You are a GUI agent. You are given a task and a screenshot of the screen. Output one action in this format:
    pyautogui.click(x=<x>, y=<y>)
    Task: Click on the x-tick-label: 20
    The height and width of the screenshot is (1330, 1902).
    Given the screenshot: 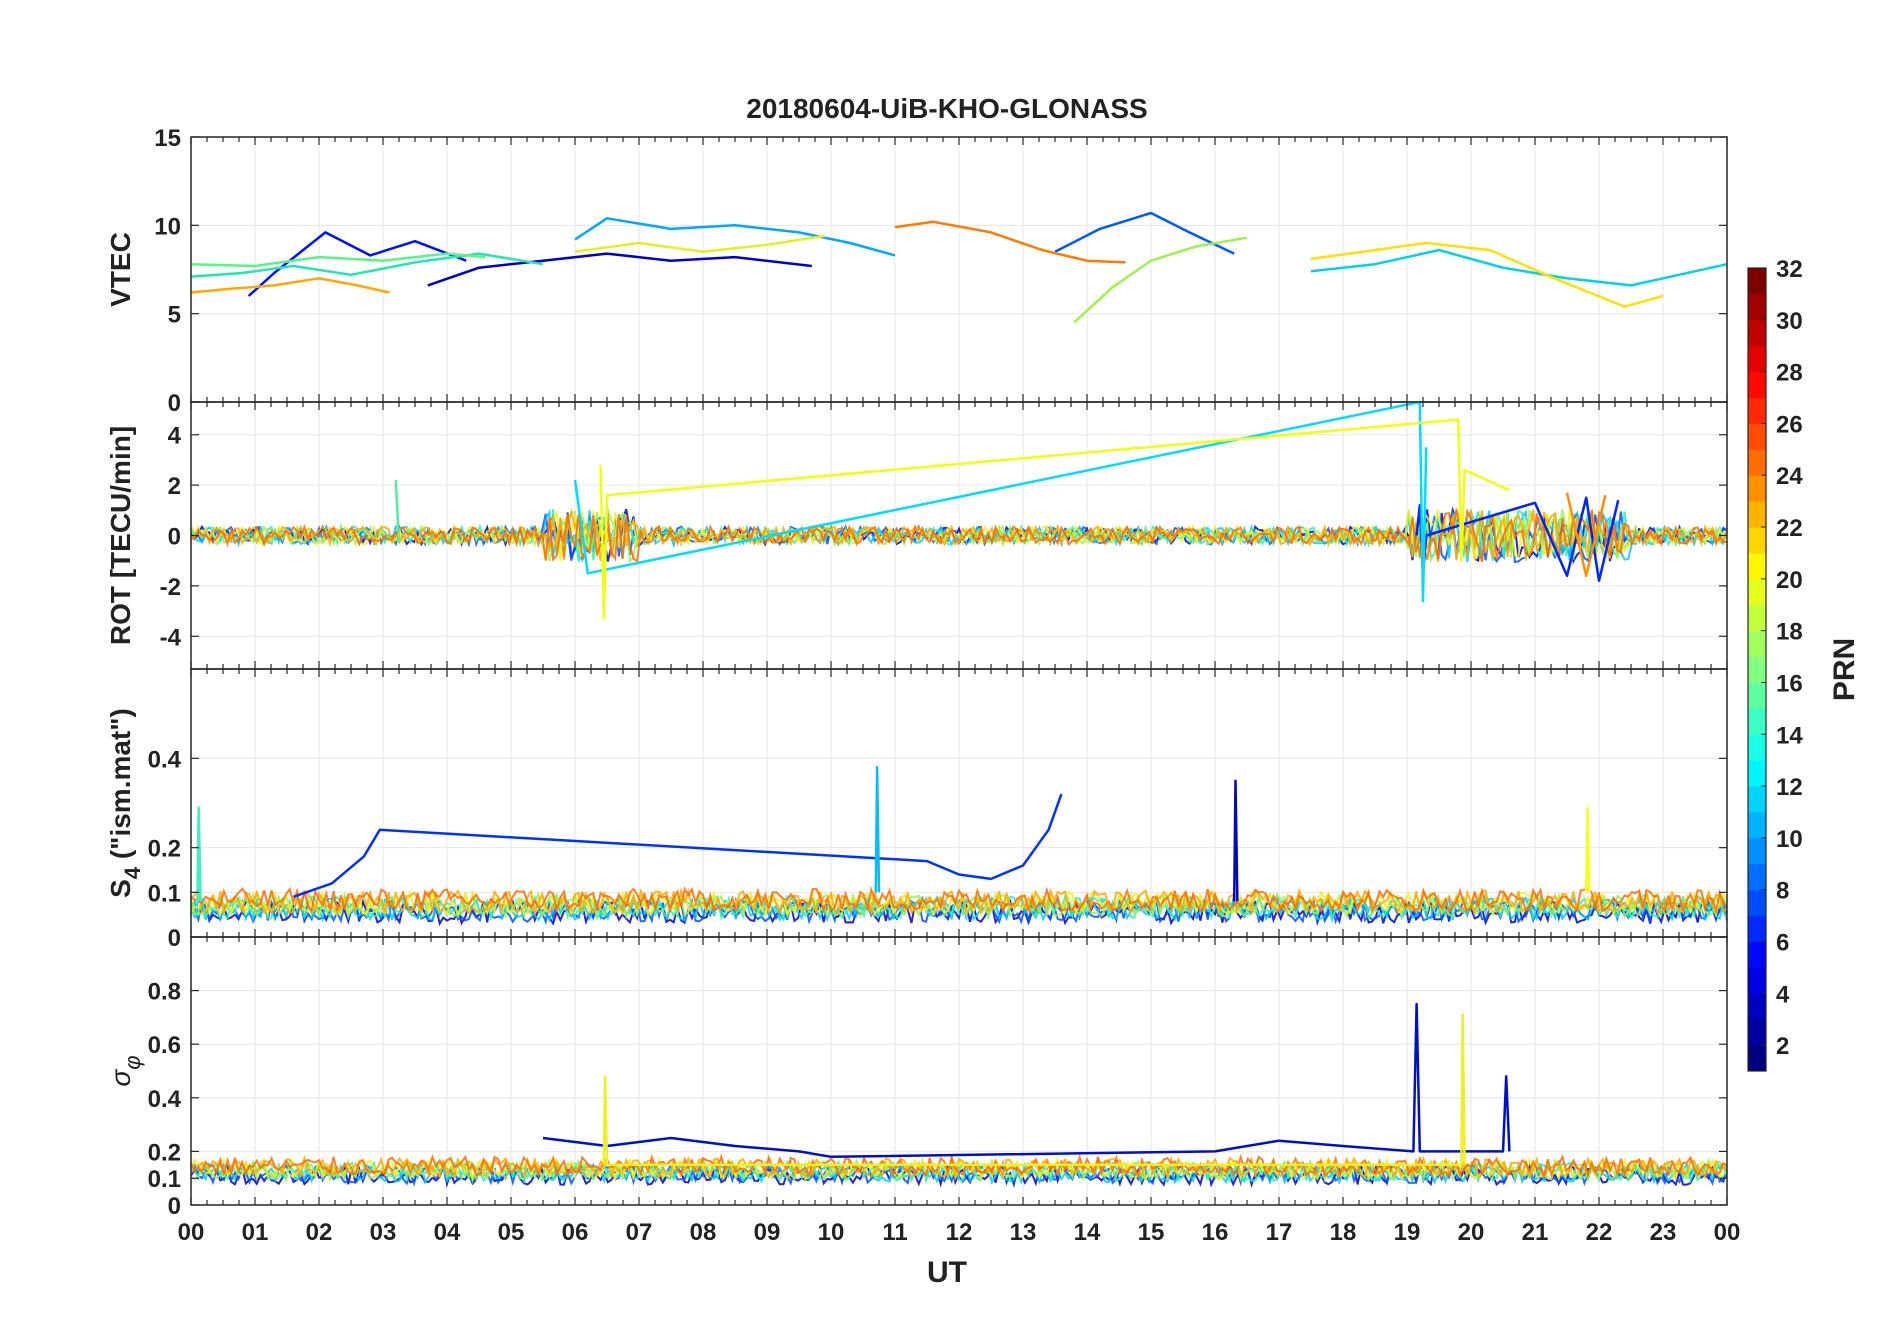 What is the action you would take?
    pyautogui.click(x=1471, y=1232)
    